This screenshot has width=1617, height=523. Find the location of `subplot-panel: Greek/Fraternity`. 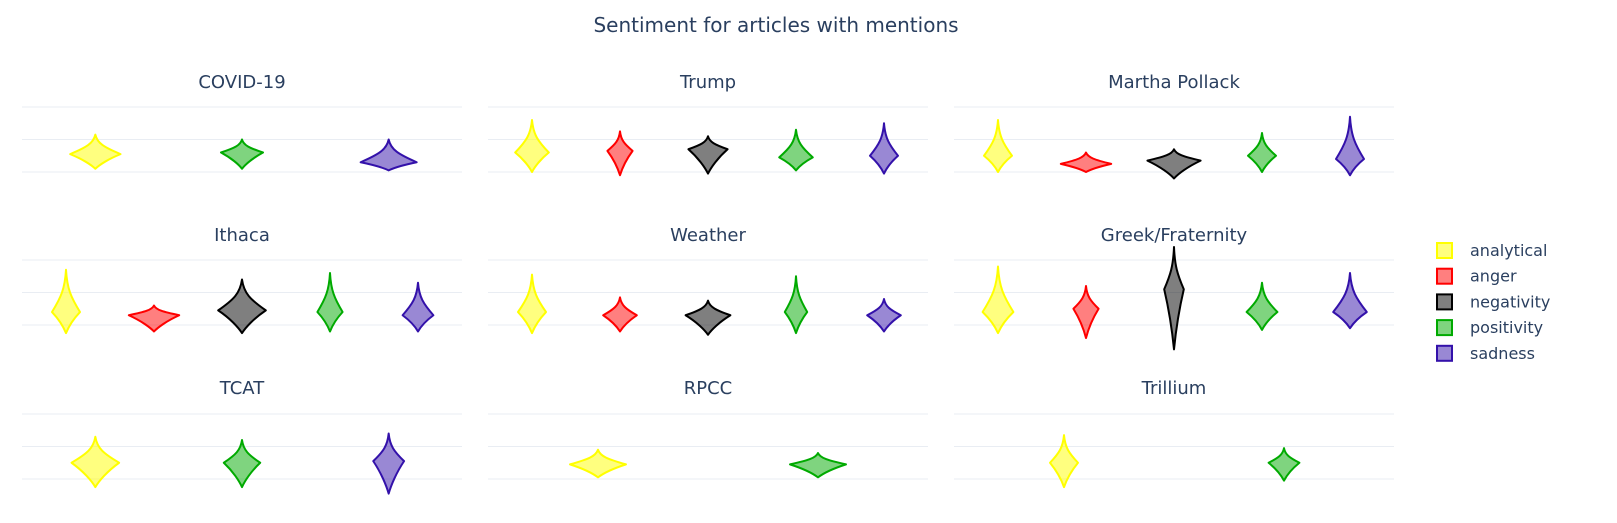

subplot-panel: Greek/Fraternity is located at coordinates (1174, 288).